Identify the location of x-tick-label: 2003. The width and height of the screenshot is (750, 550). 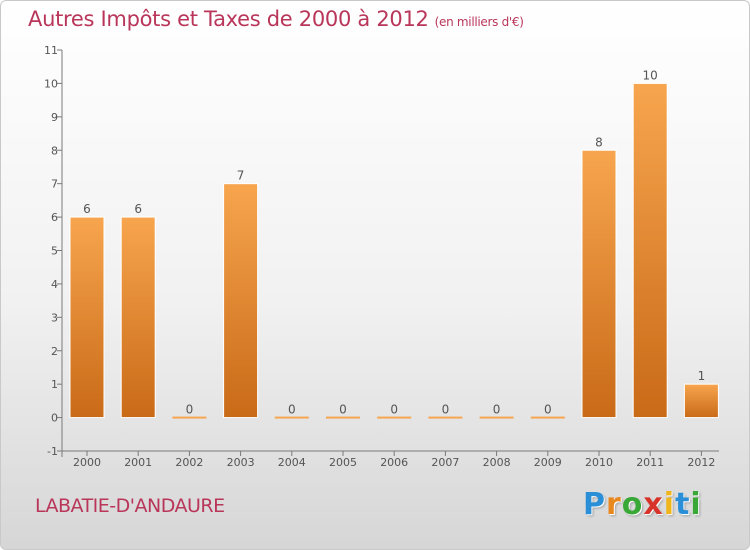
(241, 462).